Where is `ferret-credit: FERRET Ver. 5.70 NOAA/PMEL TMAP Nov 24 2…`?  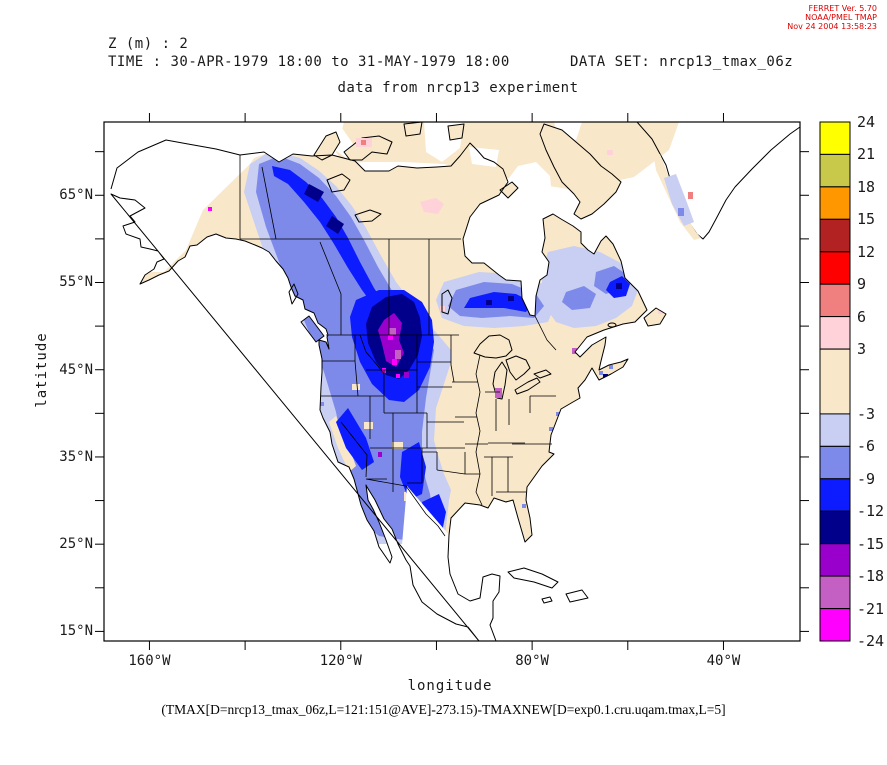
ferret-credit: FERRET Ver. 5.70 NOAA/PMEL TMAP Nov 24 2… is located at coordinates (832, 17).